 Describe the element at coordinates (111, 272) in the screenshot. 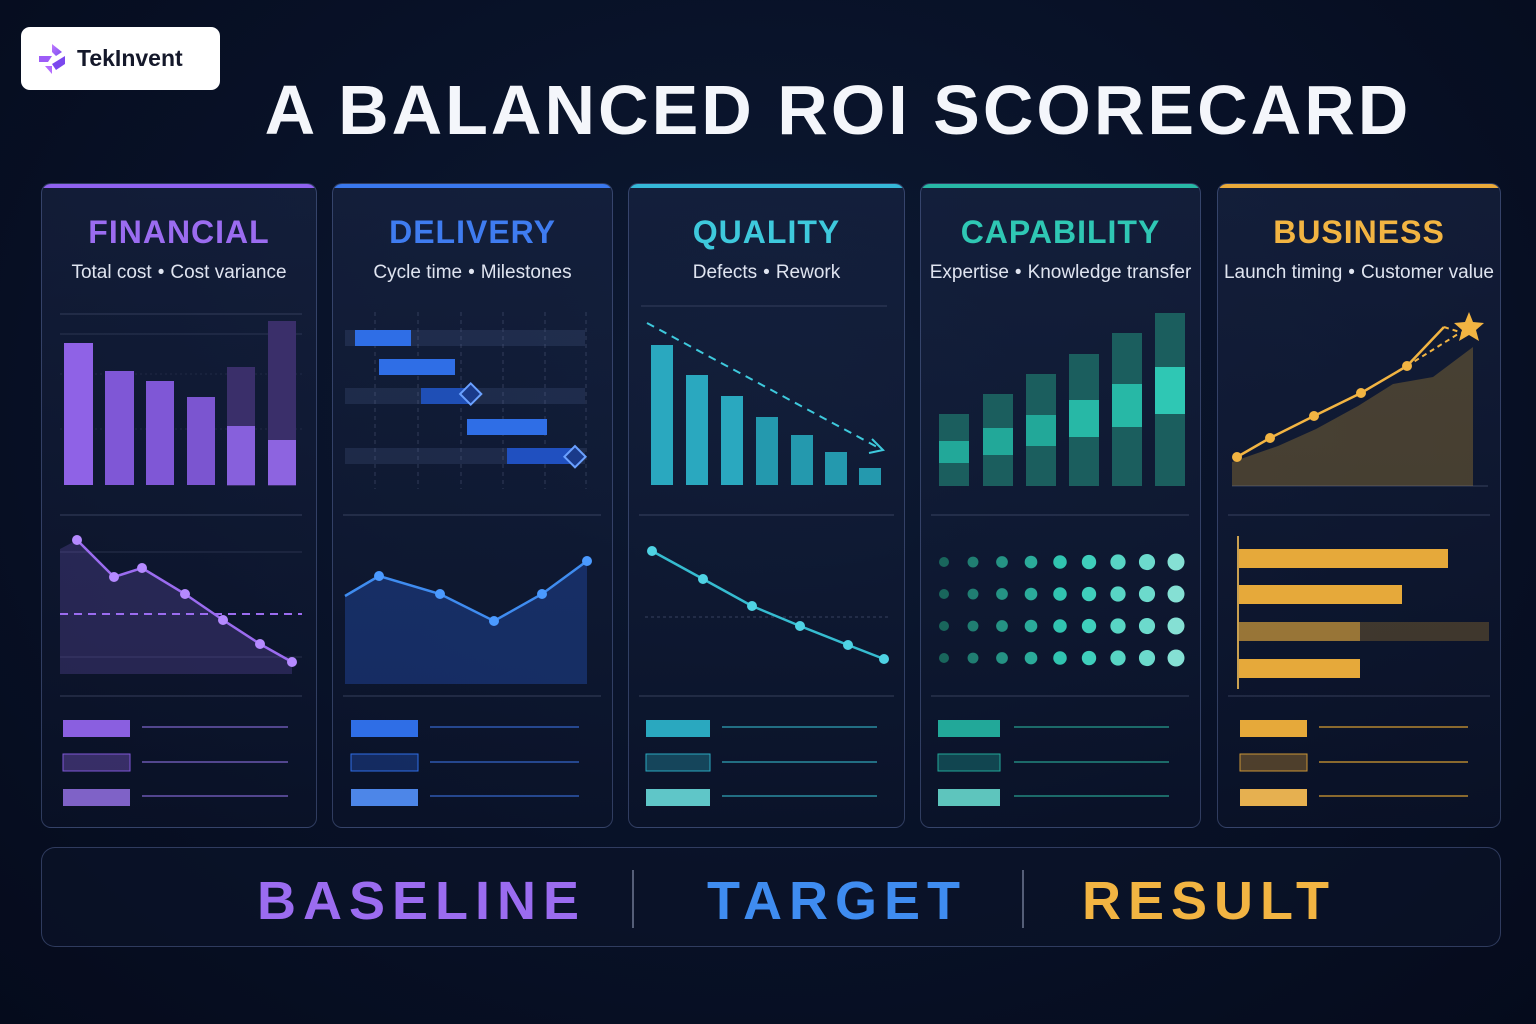

I see `metric-label: Total cost` at that location.